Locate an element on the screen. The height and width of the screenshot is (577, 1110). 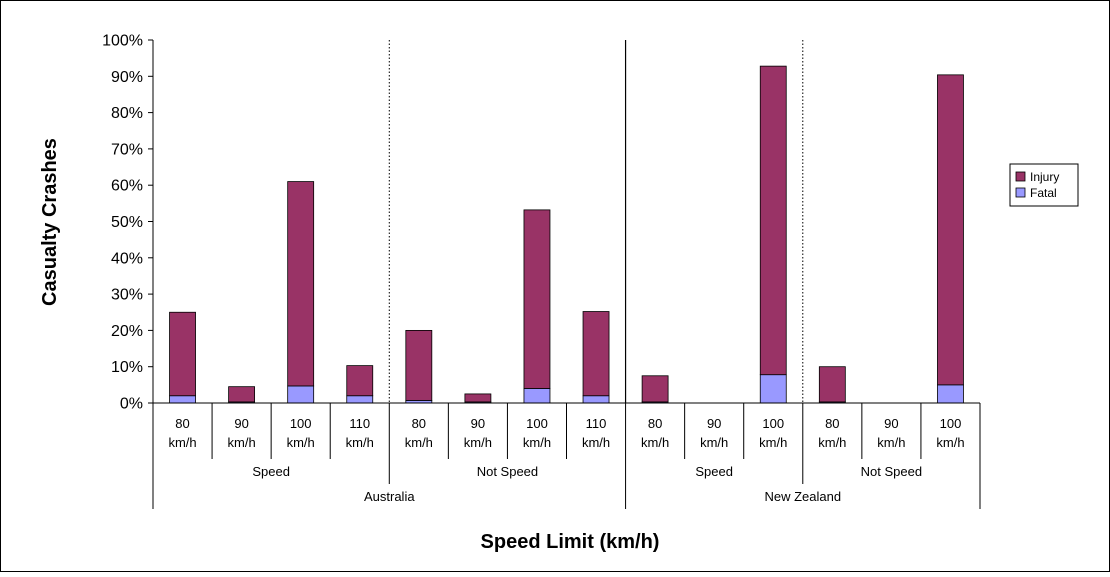
legend-label-injury: Injury is located at coordinates (1044, 177).